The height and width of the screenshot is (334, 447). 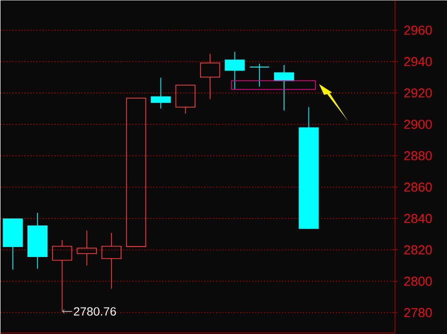 What do you see at coordinates (418, 249) in the screenshot?
I see `y-tick-label: 2820` at bounding box center [418, 249].